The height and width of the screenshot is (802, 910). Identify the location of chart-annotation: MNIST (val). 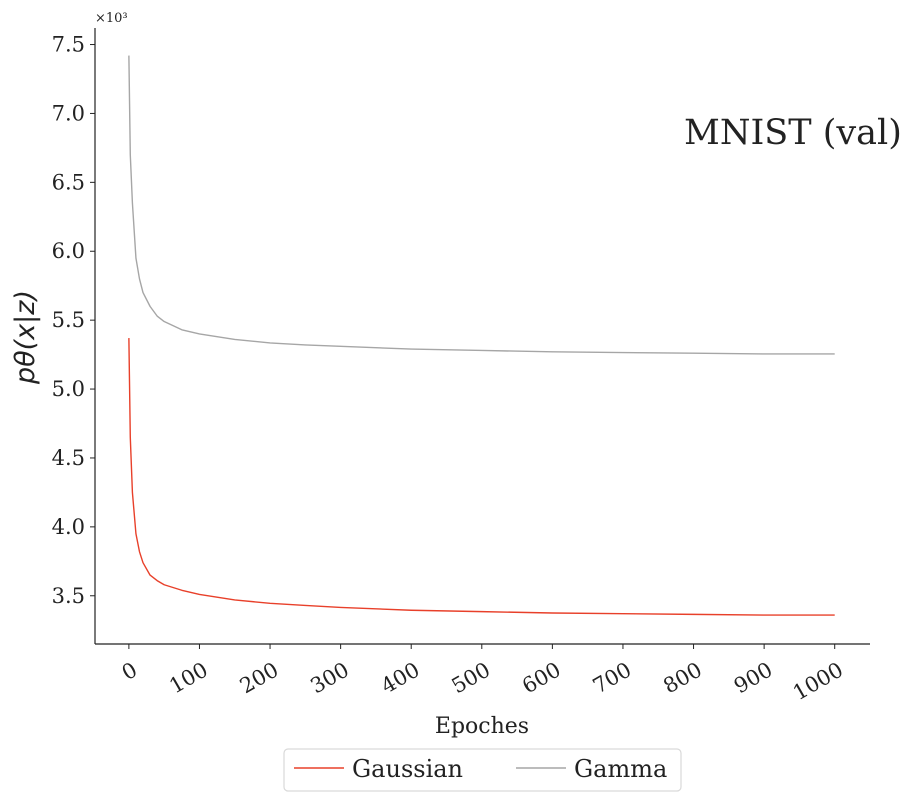
(793, 133).